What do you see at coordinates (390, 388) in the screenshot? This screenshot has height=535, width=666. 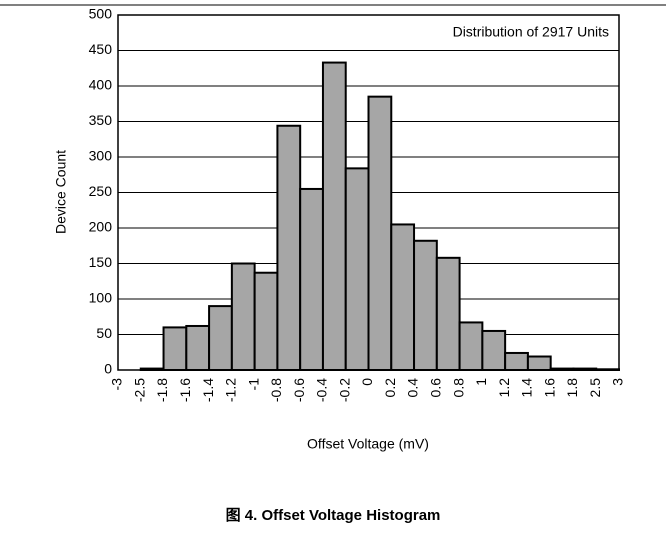 I see `x-tick-label: 0.2` at bounding box center [390, 388].